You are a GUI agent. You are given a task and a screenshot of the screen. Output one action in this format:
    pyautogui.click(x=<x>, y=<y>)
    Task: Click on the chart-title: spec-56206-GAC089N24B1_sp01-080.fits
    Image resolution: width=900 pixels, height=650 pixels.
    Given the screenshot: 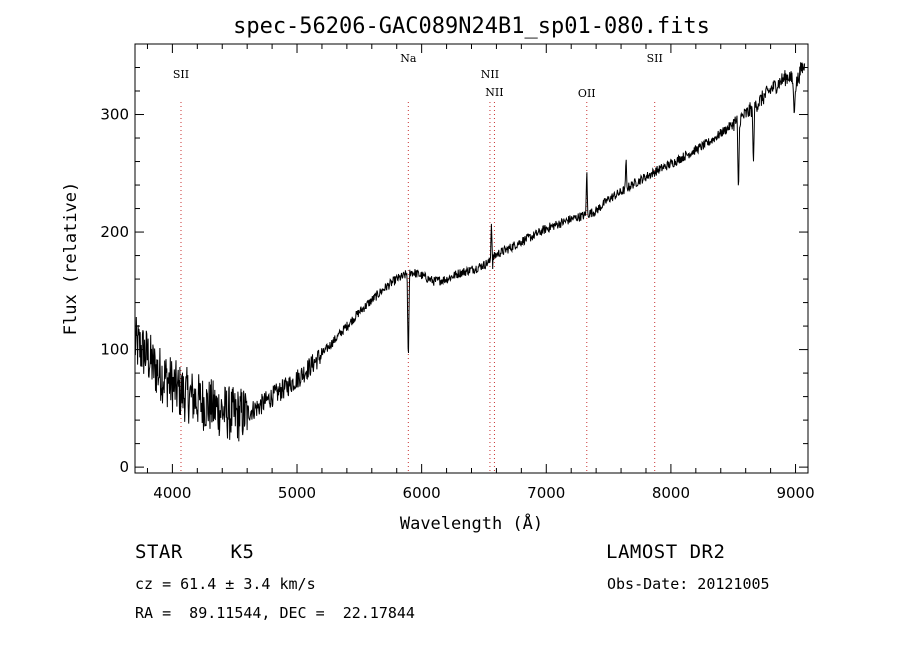 What is the action you would take?
    pyautogui.click(x=471, y=26)
    